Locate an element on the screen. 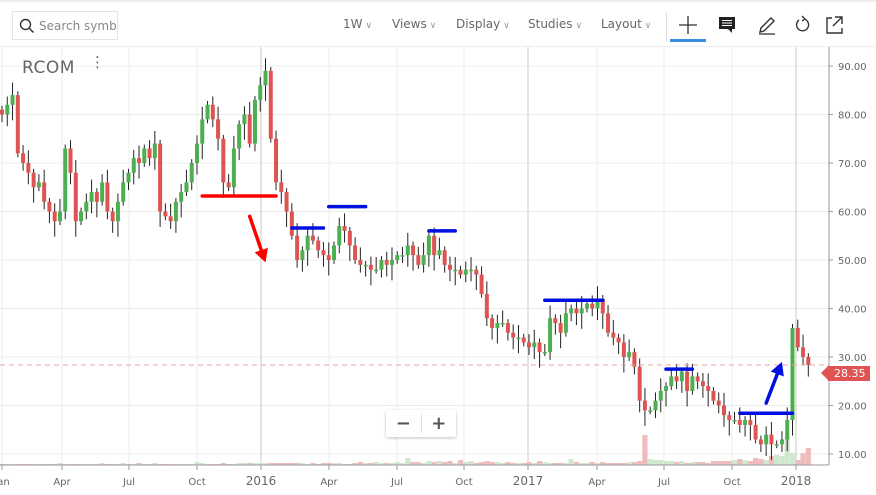 The height and width of the screenshot is (495, 876). comment-icon is located at coordinates (727, 25).